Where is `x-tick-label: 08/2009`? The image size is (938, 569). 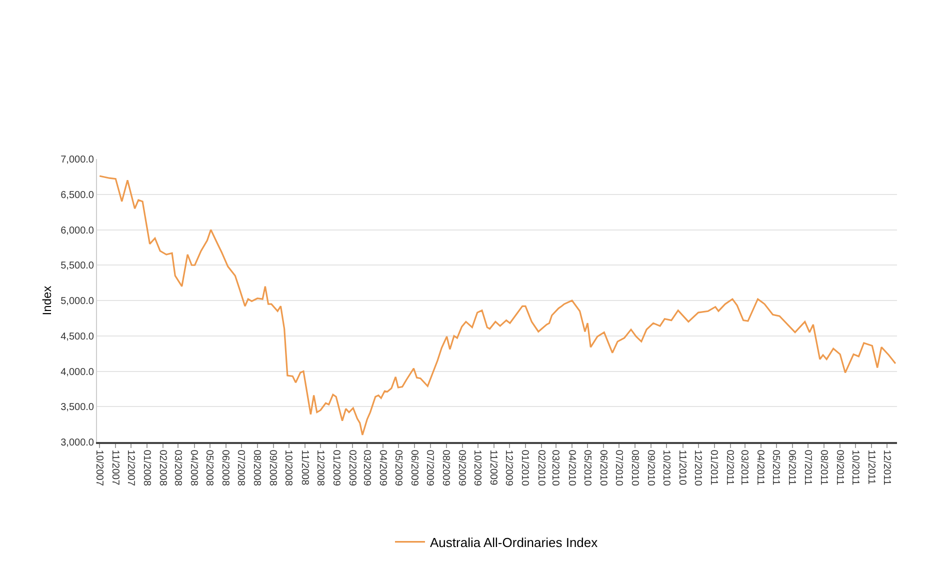
x-tick-label: 08/2009 is located at coordinates (446, 468).